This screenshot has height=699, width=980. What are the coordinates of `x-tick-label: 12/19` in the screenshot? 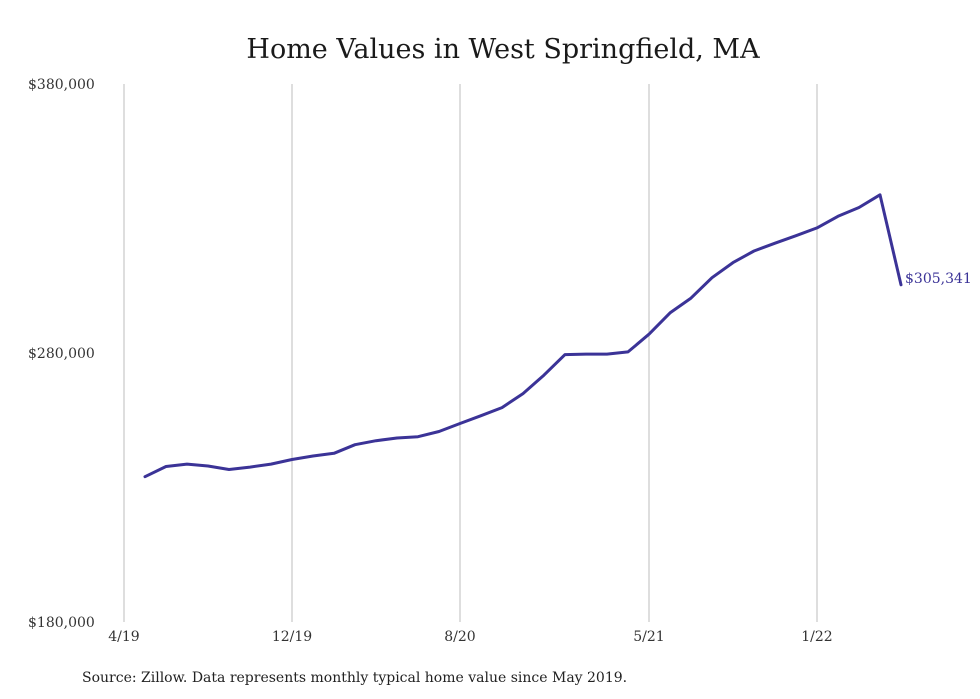 It's located at (292, 637).